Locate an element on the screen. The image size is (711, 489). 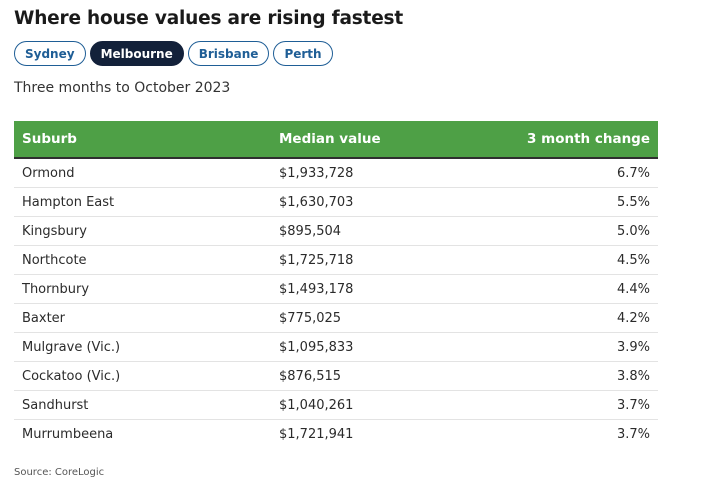
cell-change: 4.4% is located at coordinates (567, 289).